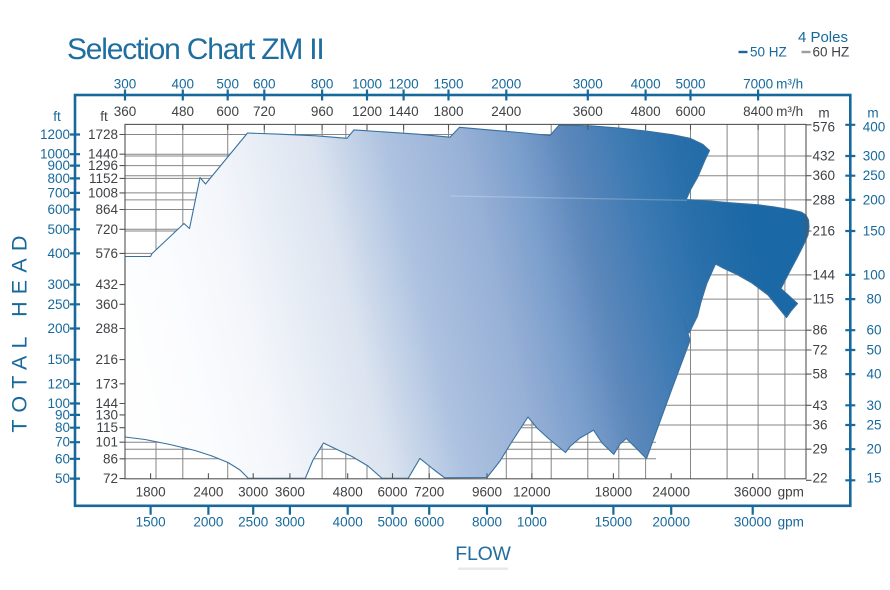  I want to click on svg-text: 960, so click(322, 111).